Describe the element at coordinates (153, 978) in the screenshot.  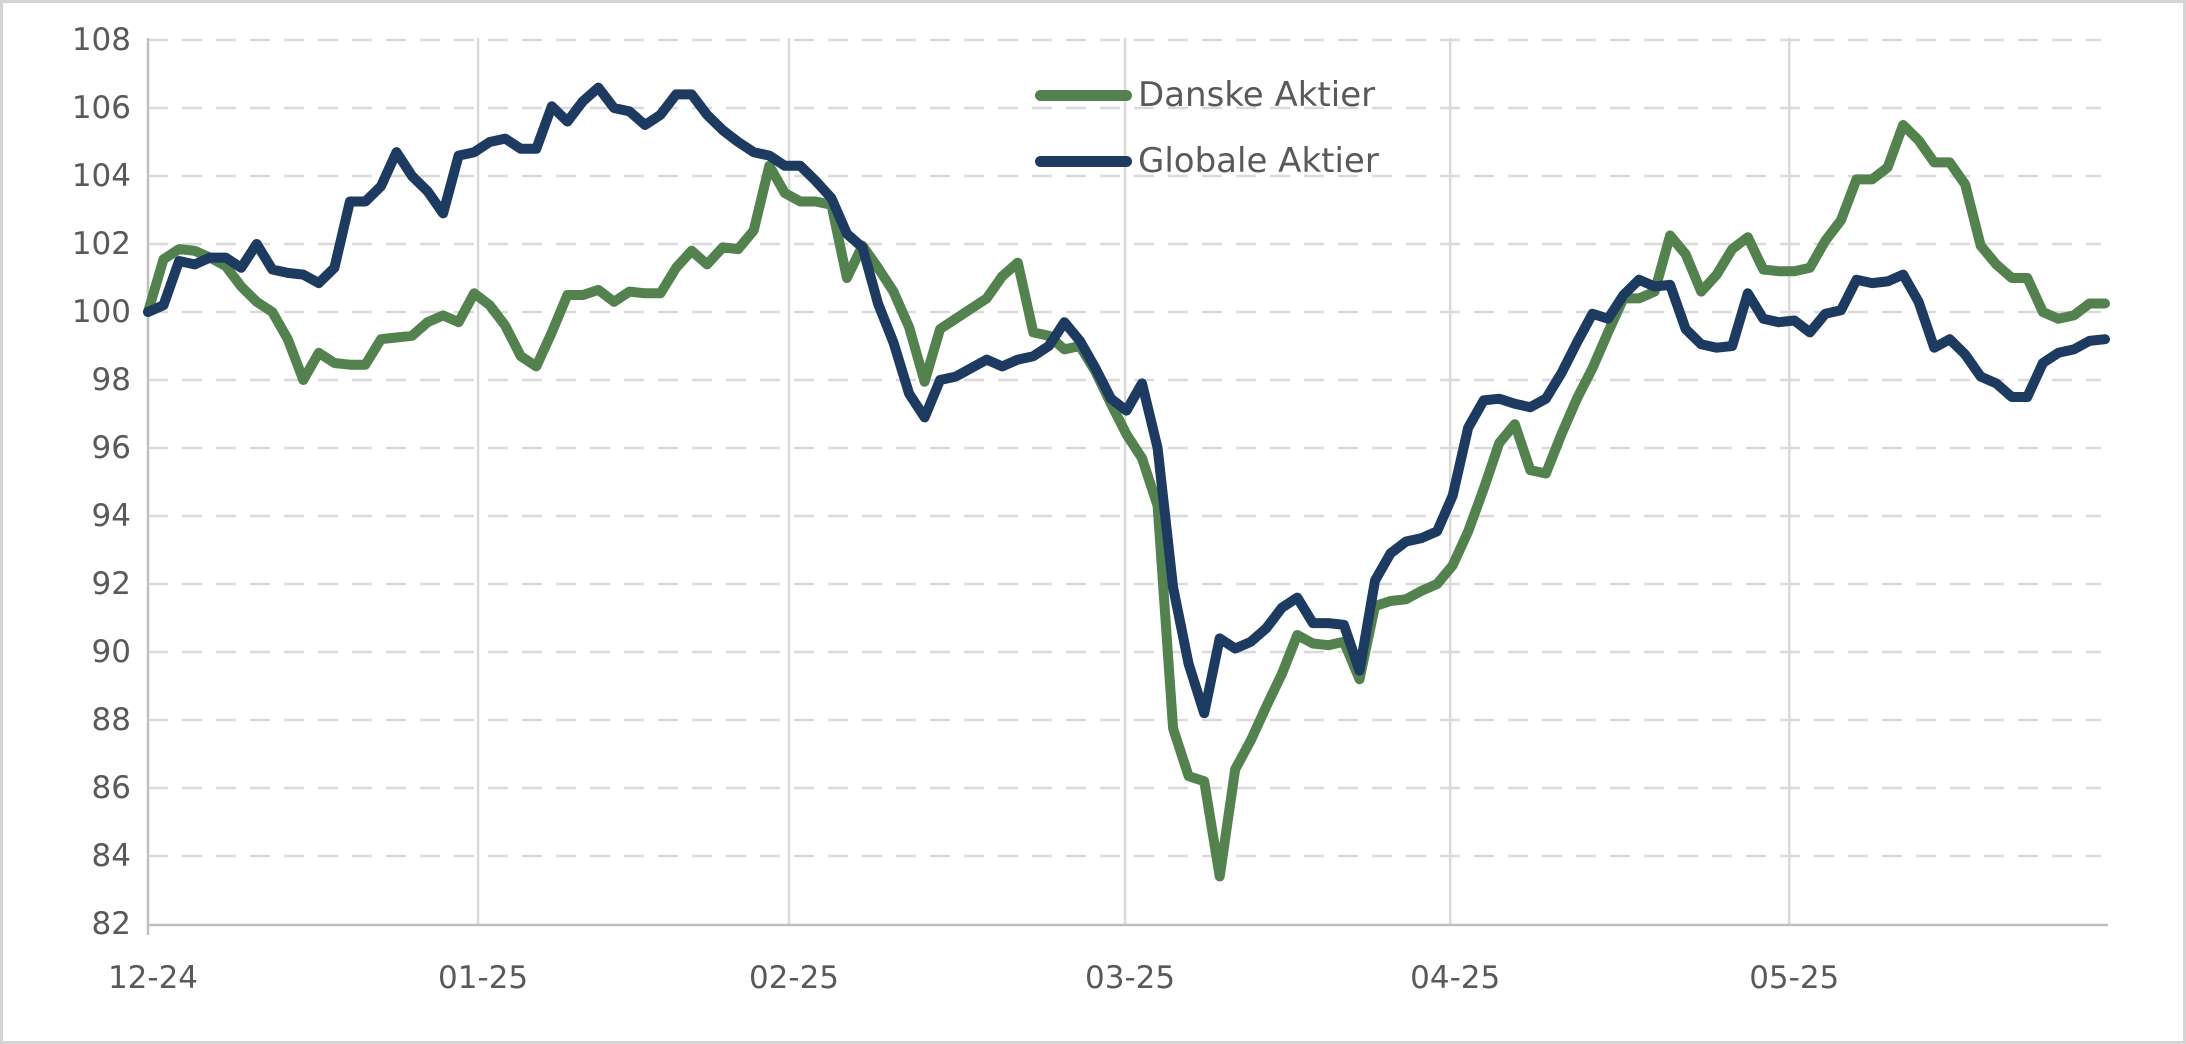
I see `x-tick-label-12-24: 12-24` at that location.